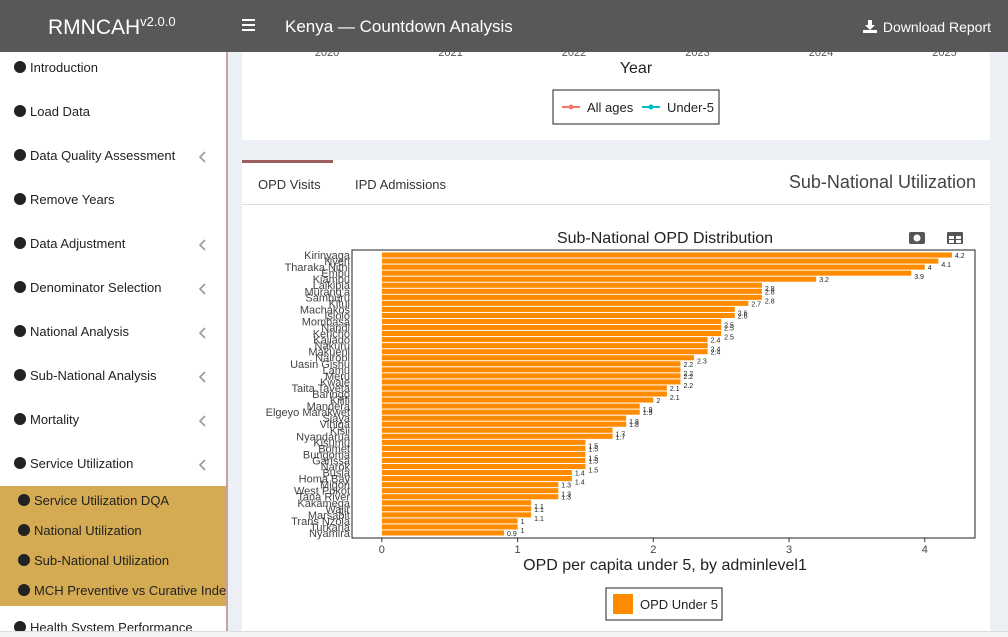  I want to click on nav-item: Remove Years, so click(64, 199).